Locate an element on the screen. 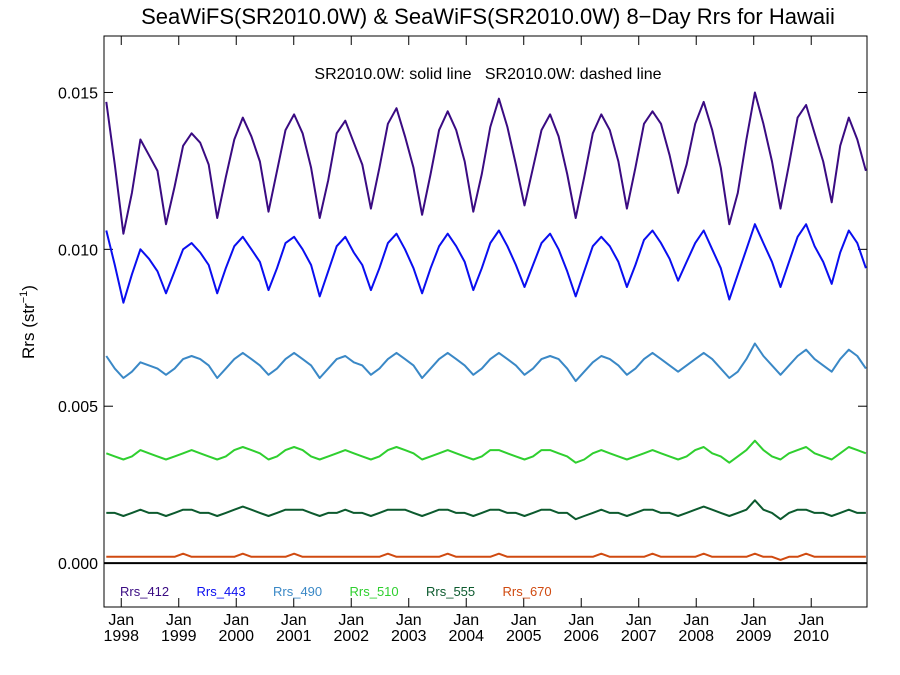  x-tick-label-year: 2005 is located at coordinates (524, 636).